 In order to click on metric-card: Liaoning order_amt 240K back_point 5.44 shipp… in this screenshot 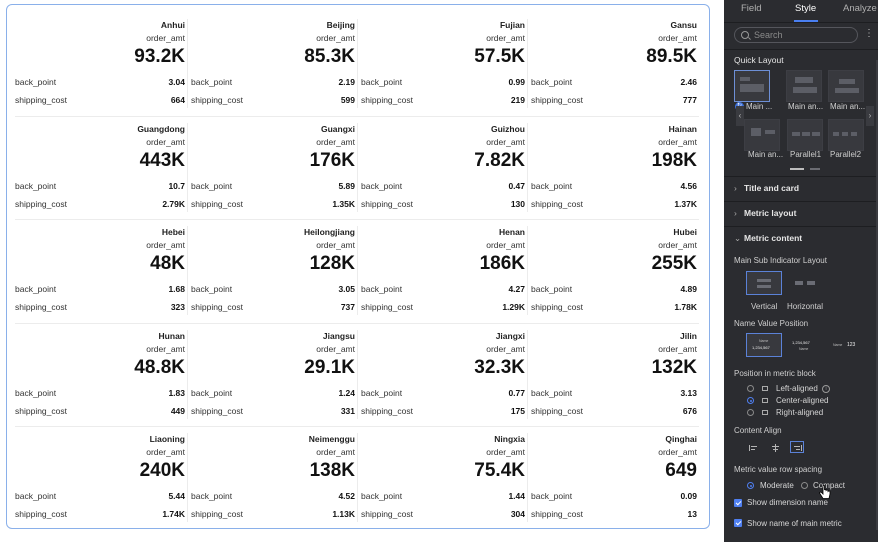, I will do `click(100, 478)`.